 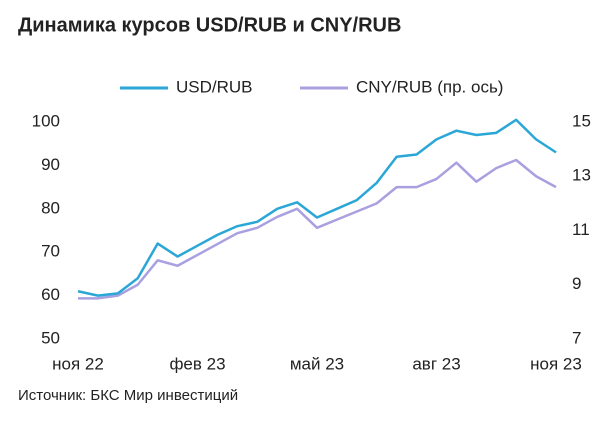 What do you see at coordinates (576, 337) in the screenshot?
I see `y2-tick-label: 7` at bounding box center [576, 337].